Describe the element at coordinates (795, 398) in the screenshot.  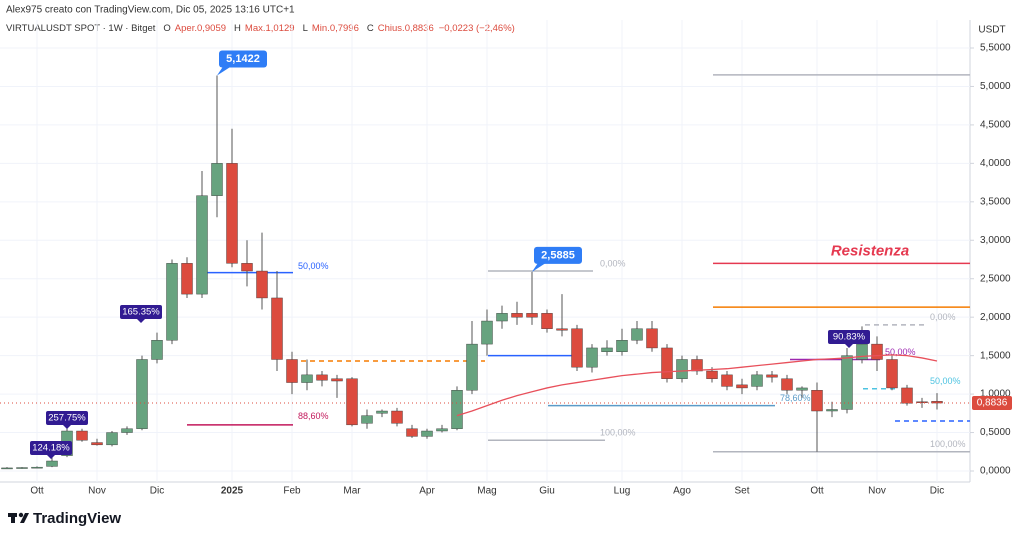
I see `level-label: 78,60%` at that location.